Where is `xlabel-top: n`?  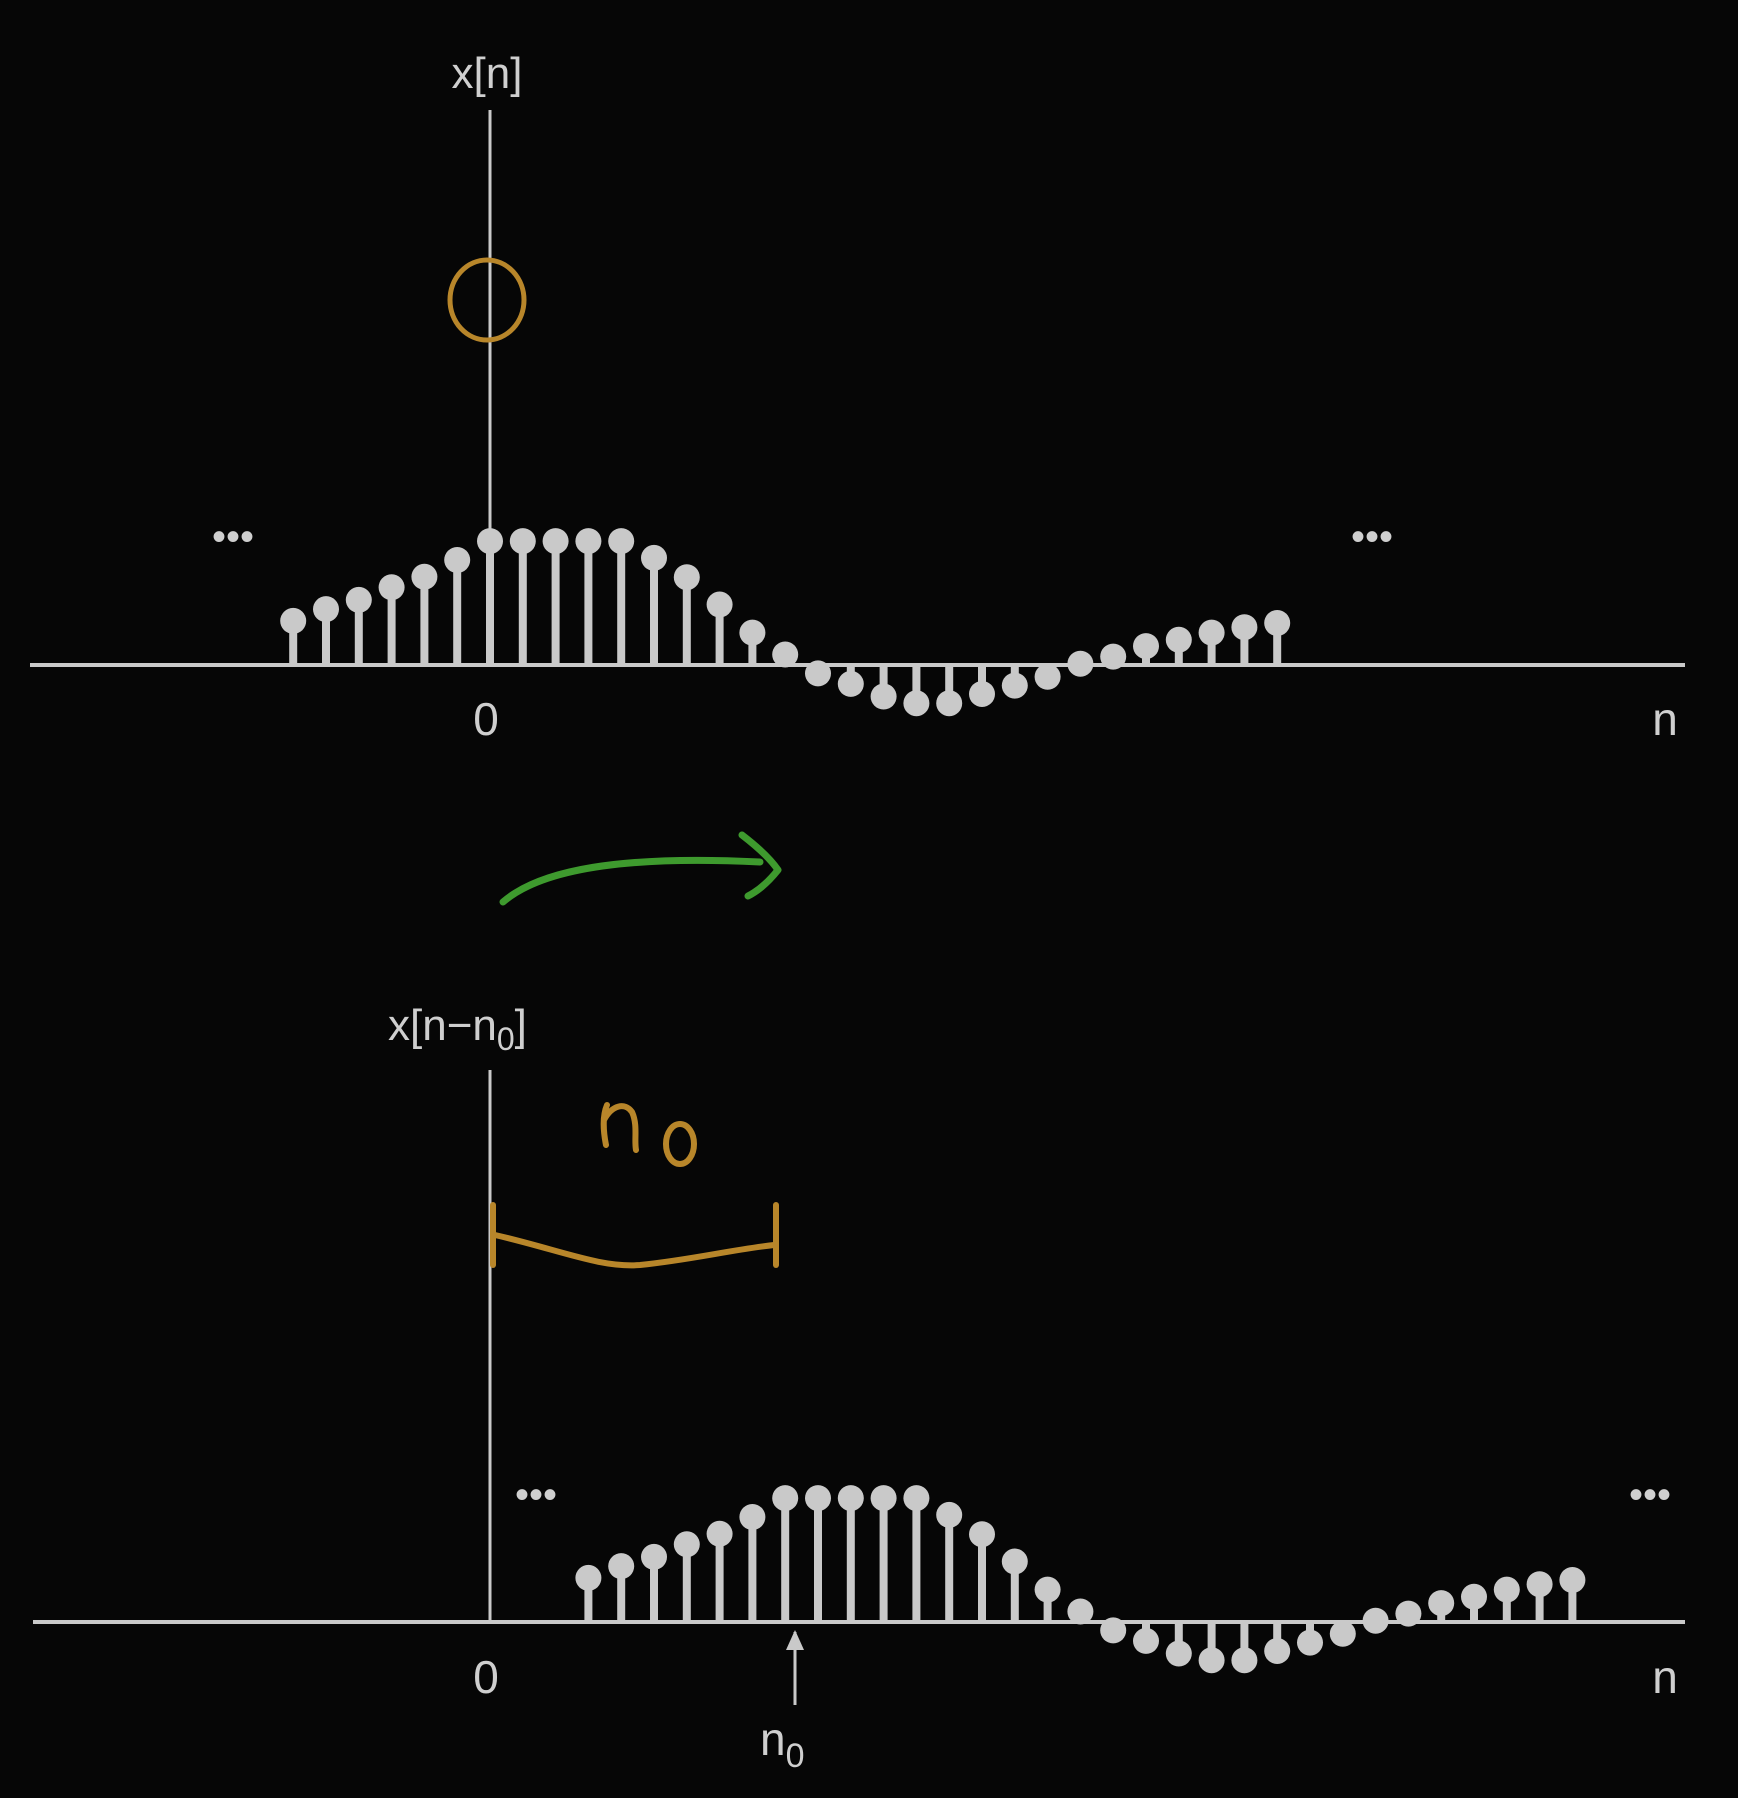
xlabel-top: n is located at coordinates (1665, 719).